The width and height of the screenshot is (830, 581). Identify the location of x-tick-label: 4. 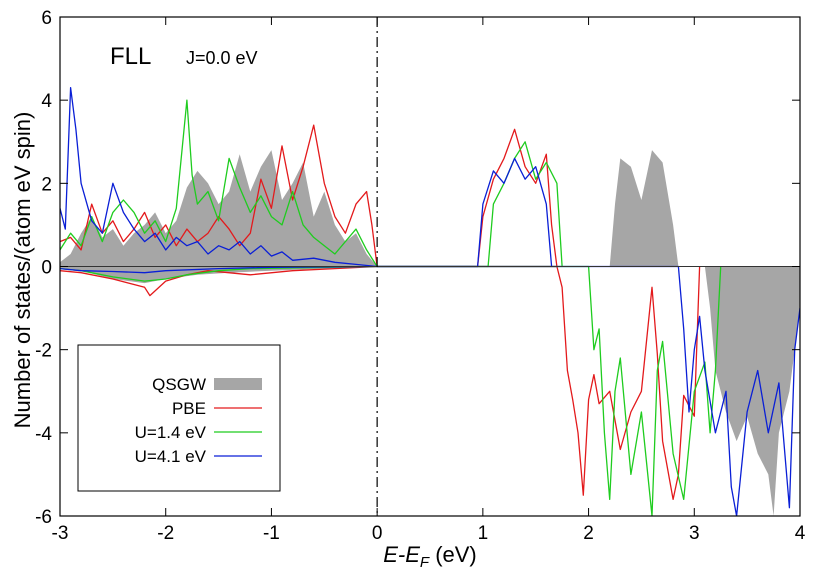
(800, 533).